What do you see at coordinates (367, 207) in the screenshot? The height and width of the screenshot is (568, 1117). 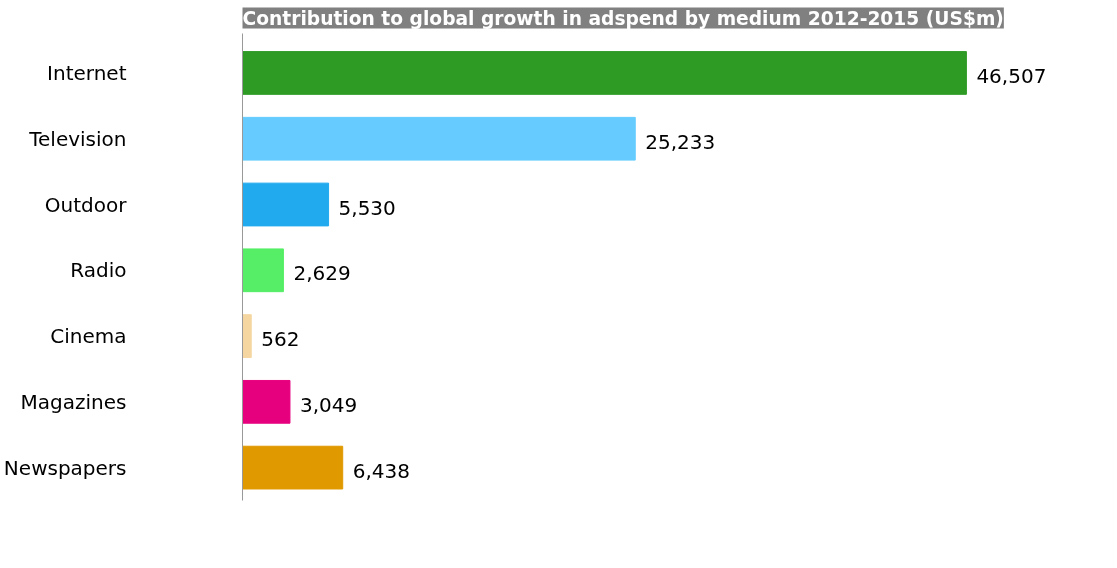 I see `data-label: 5,530` at bounding box center [367, 207].